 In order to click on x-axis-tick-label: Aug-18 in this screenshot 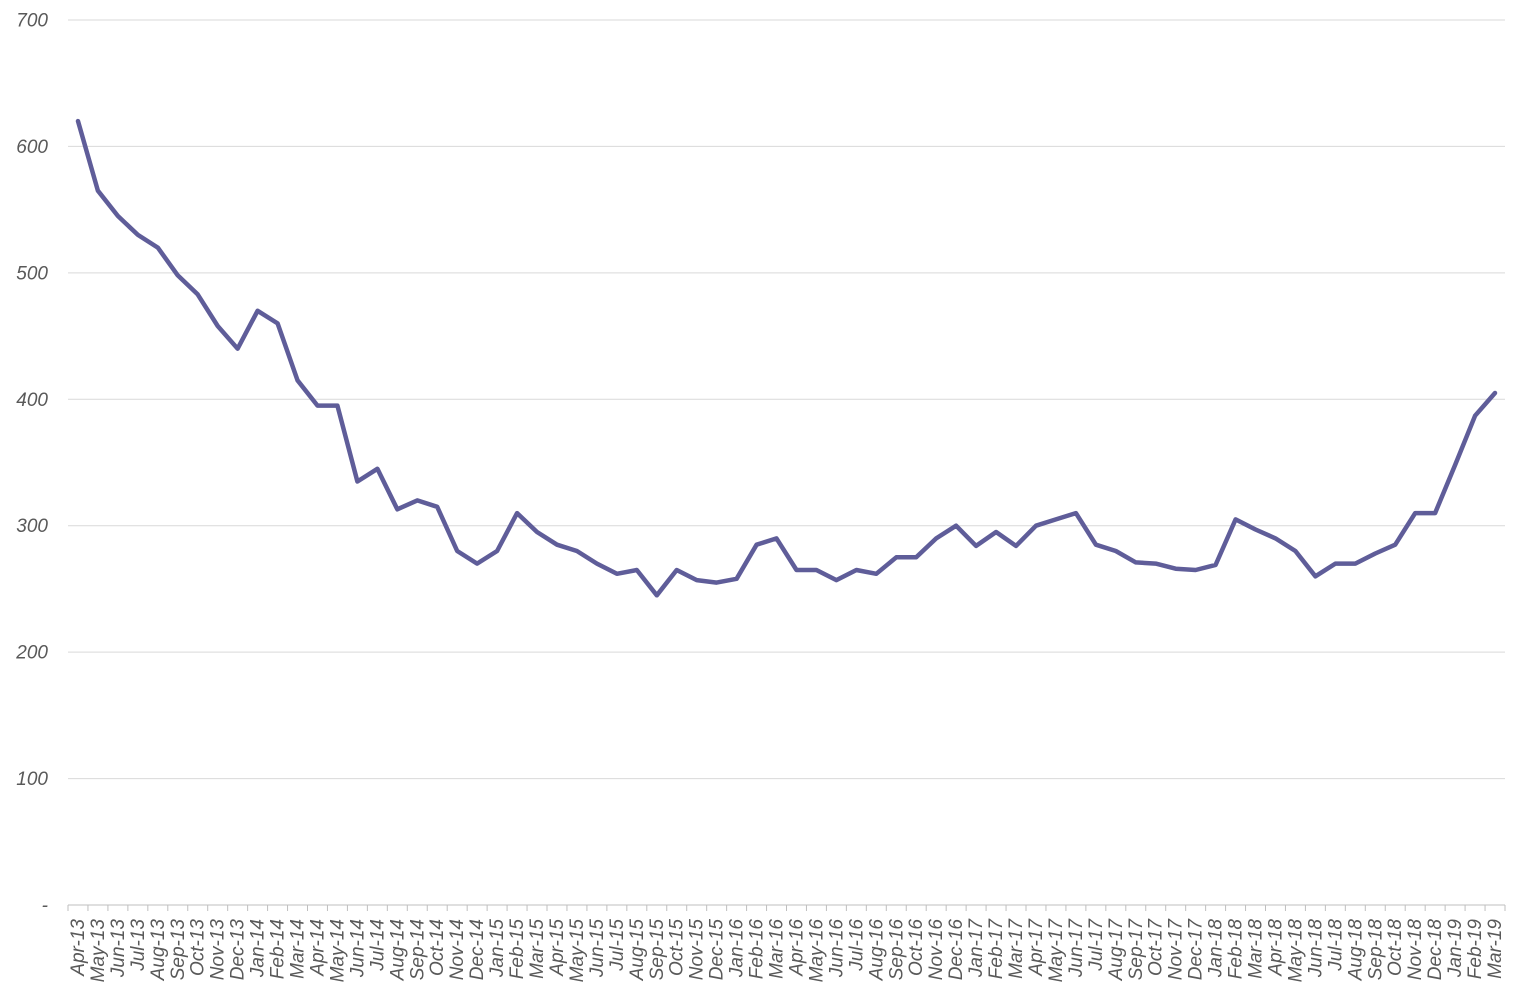, I will do `click(1355, 950)`.